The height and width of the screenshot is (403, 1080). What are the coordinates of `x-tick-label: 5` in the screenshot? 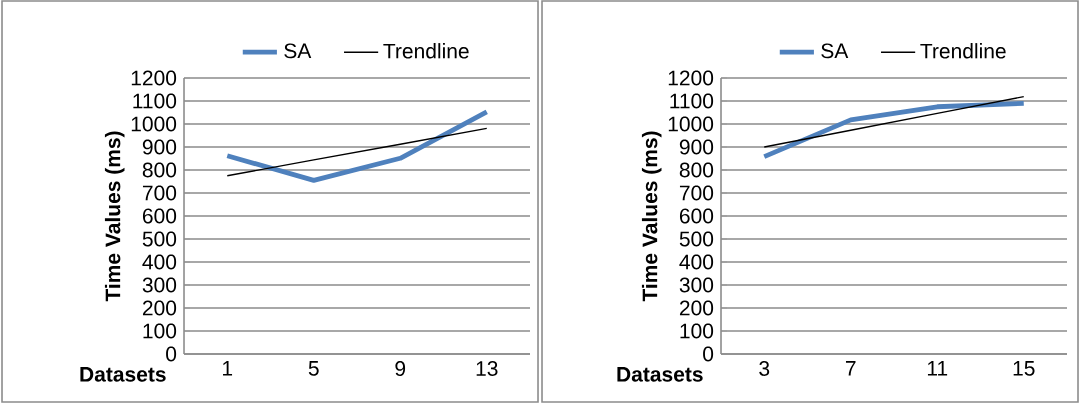 It's located at (313, 368).